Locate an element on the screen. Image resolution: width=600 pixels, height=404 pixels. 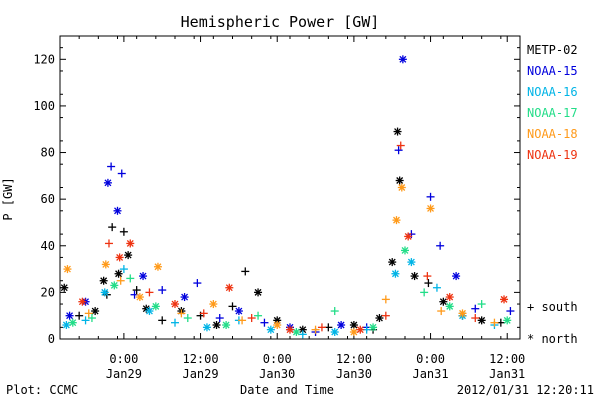
legend-entry: METP-02 is located at coordinates (552, 50).